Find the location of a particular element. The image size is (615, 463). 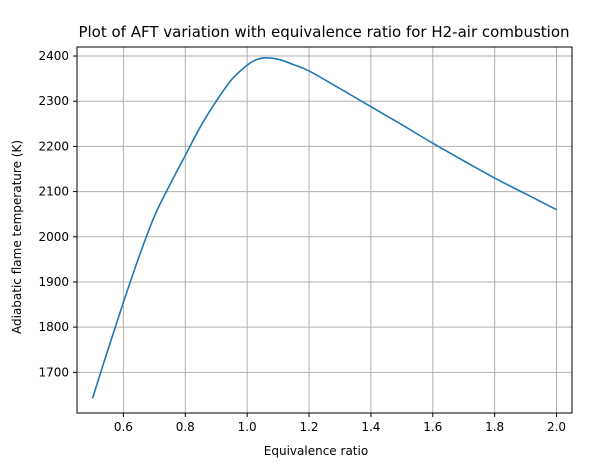

y-tick-label: 2100 is located at coordinates (53, 192).